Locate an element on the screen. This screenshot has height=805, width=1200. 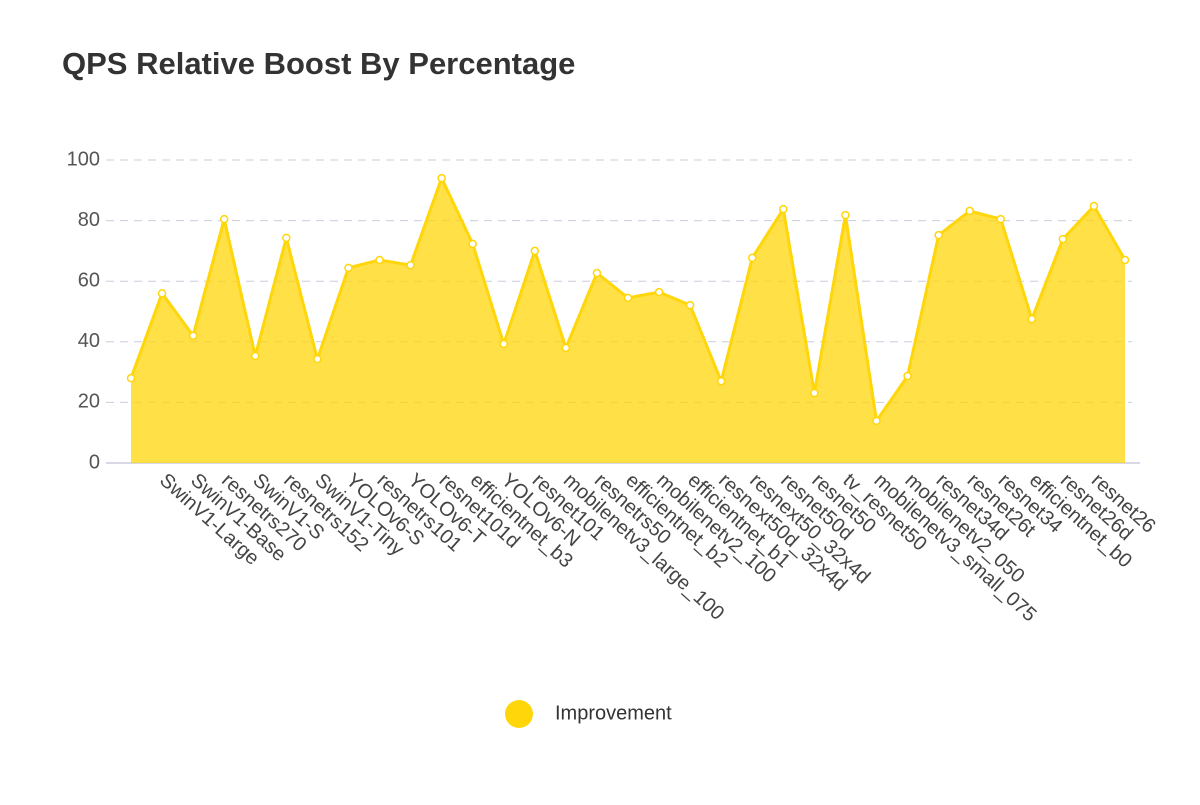
y-tick-label: 40 is located at coordinates (89, 341).